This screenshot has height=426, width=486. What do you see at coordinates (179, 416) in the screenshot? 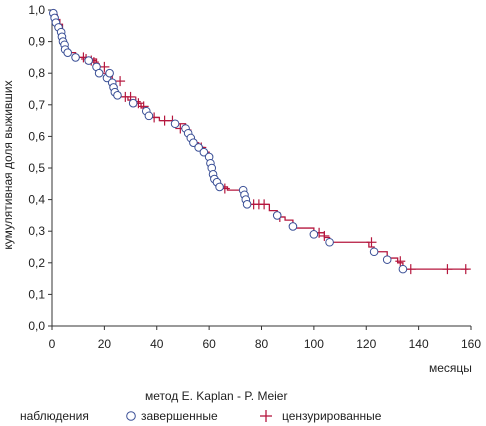
I see `legend-completed-label: завершенные` at bounding box center [179, 416].